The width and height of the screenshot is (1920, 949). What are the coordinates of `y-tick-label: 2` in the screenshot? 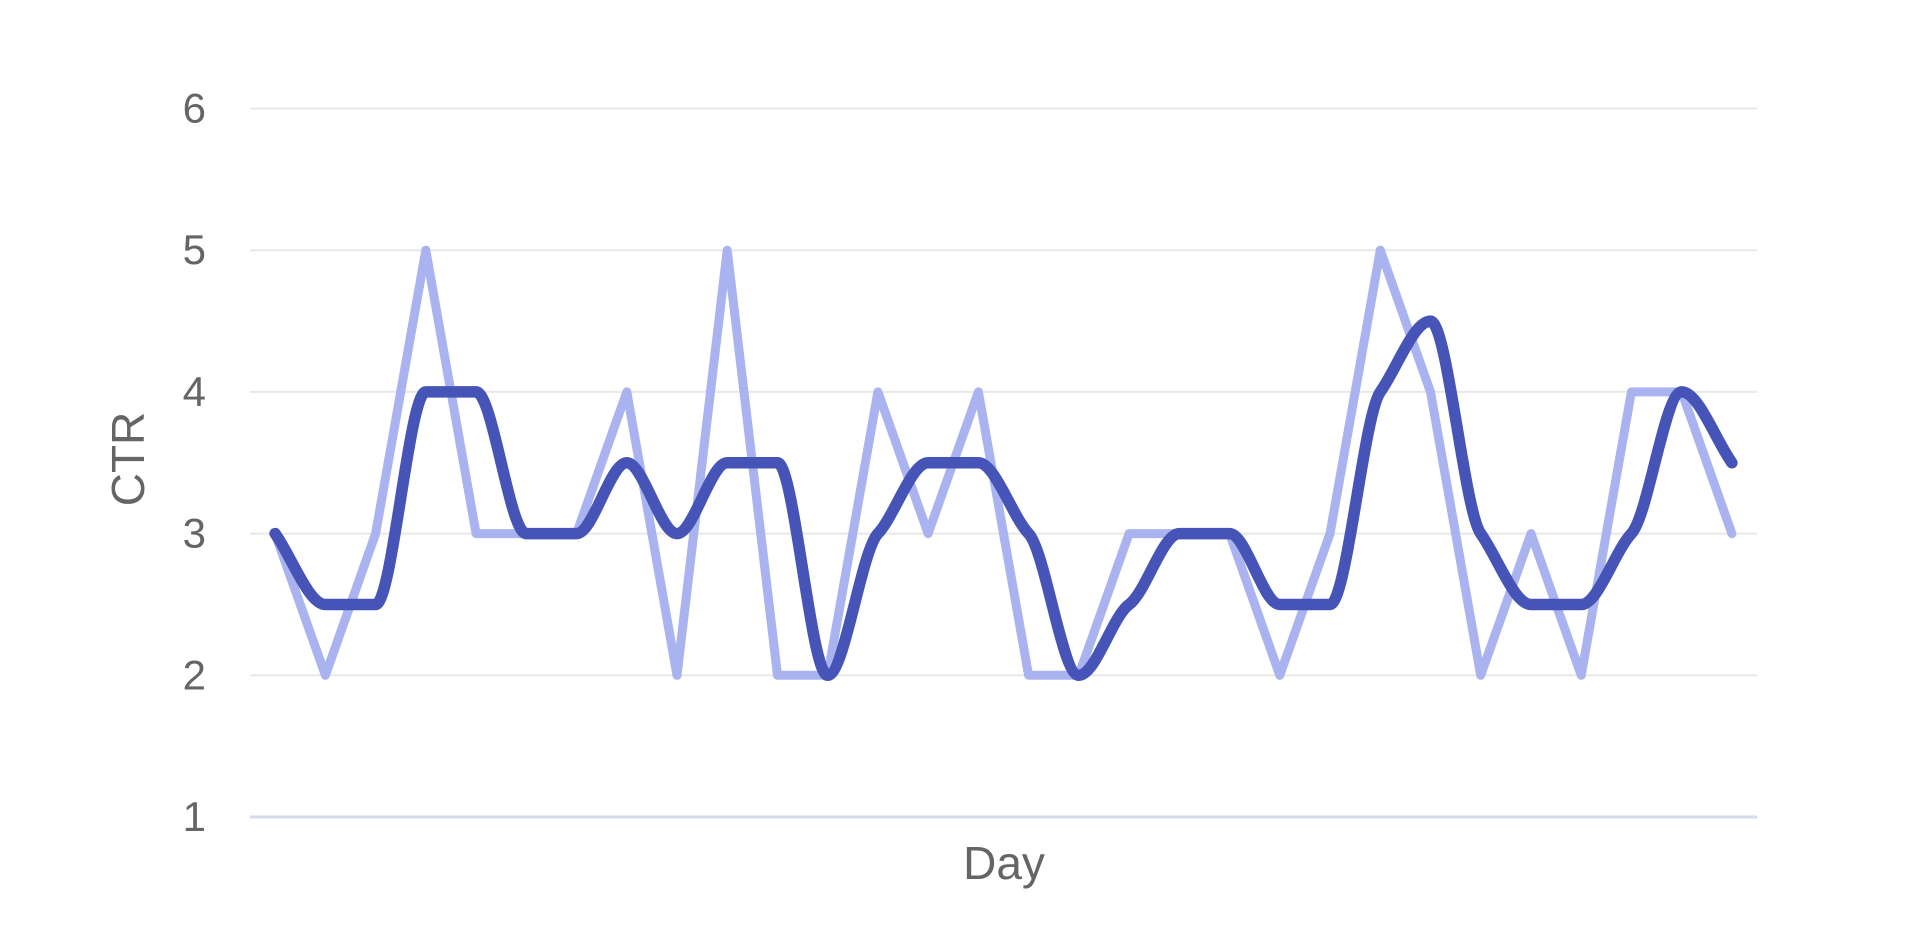 It's located at (194, 674).